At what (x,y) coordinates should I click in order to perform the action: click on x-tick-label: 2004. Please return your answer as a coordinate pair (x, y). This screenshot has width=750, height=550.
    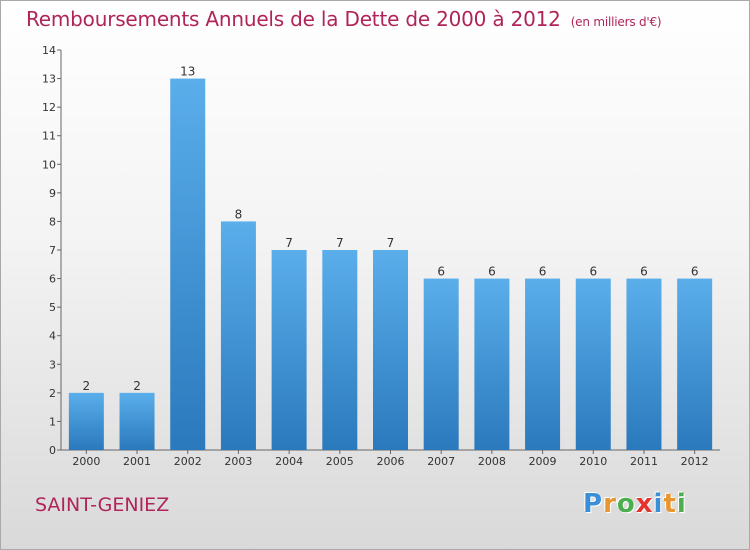
    Looking at the image, I should click on (289, 461).